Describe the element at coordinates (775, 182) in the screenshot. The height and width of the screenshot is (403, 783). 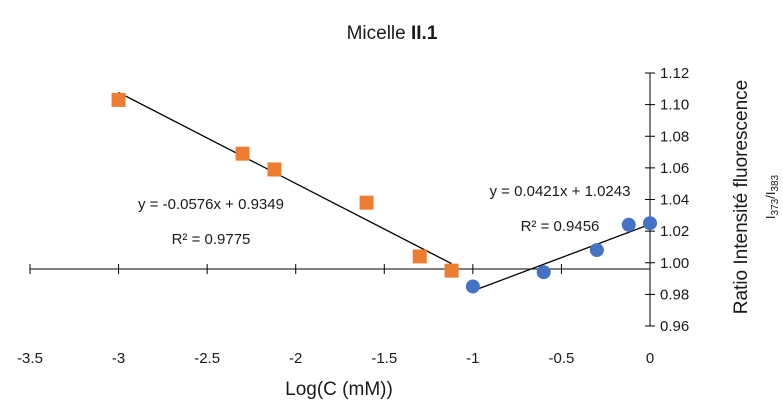
I see `y-sub-383: 383` at that location.